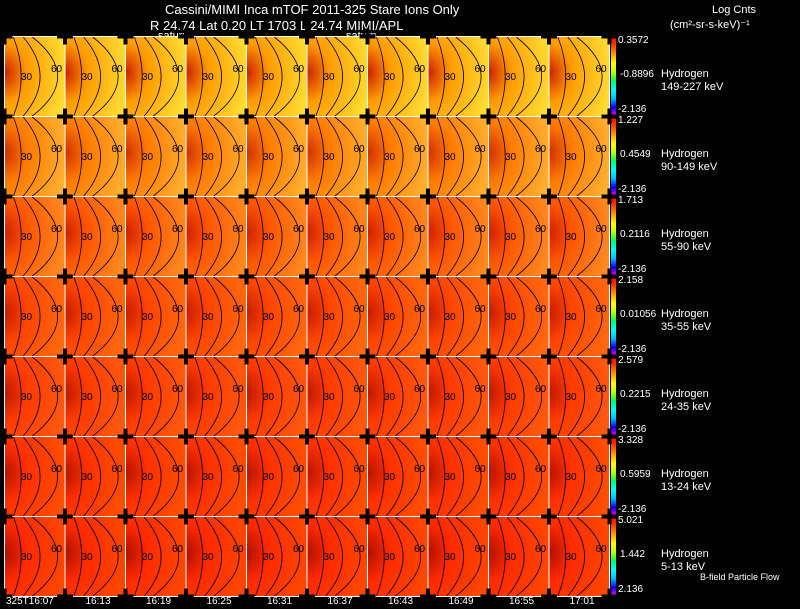 This screenshot has width=800, height=609. Describe the element at coordinates (159, 601) in the screenshot. I see `time-tick-label: 16:19` at that location.